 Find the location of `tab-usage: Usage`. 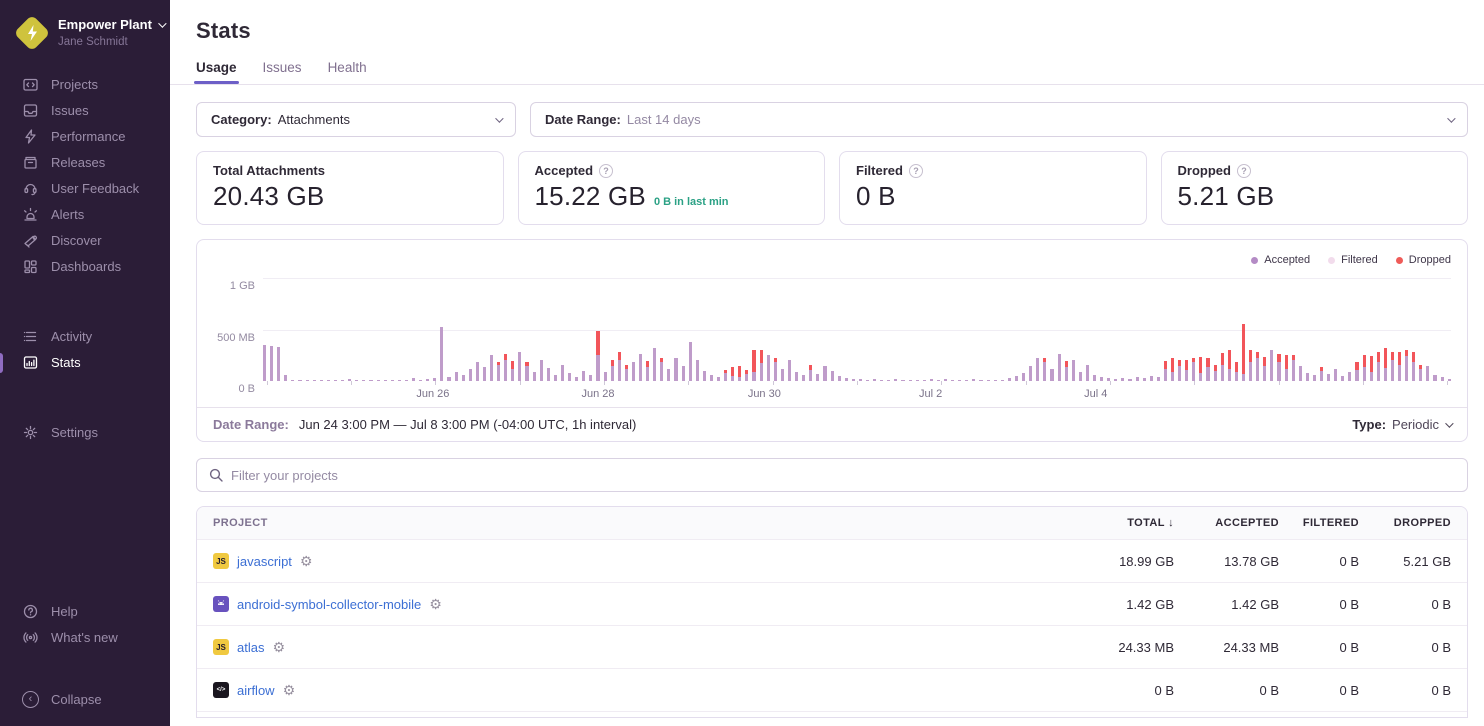

tab-usage: Usage is located at coordinates (216, 72).